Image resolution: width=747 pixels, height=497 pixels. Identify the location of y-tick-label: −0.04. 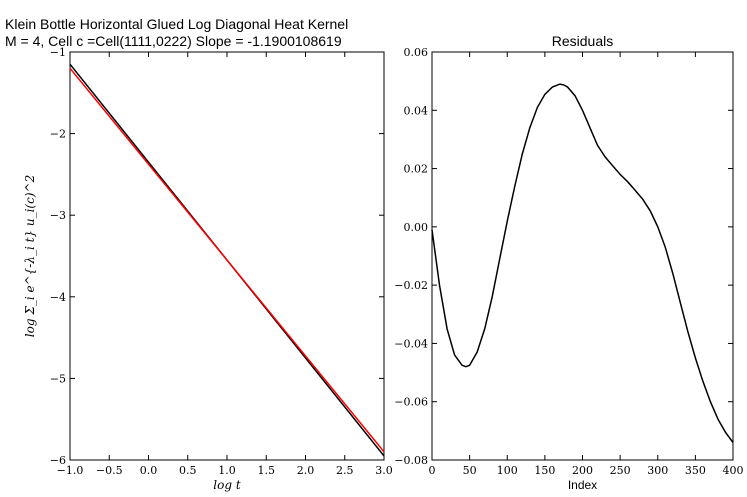
(411, 343).